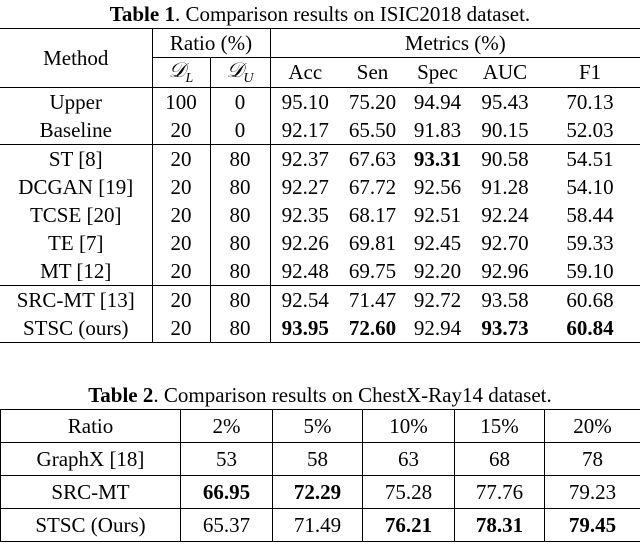  I want to click on cell: 78.31, so click(499, 525).